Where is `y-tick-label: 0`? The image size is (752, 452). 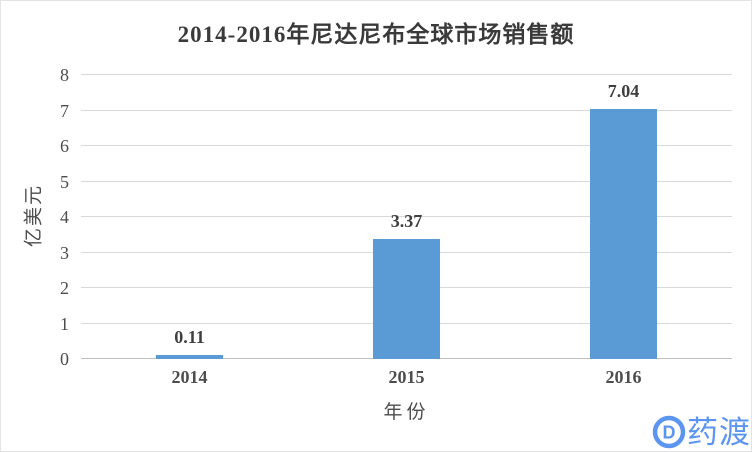
y-tick-label: 0 is located at coordinates (64, 359).